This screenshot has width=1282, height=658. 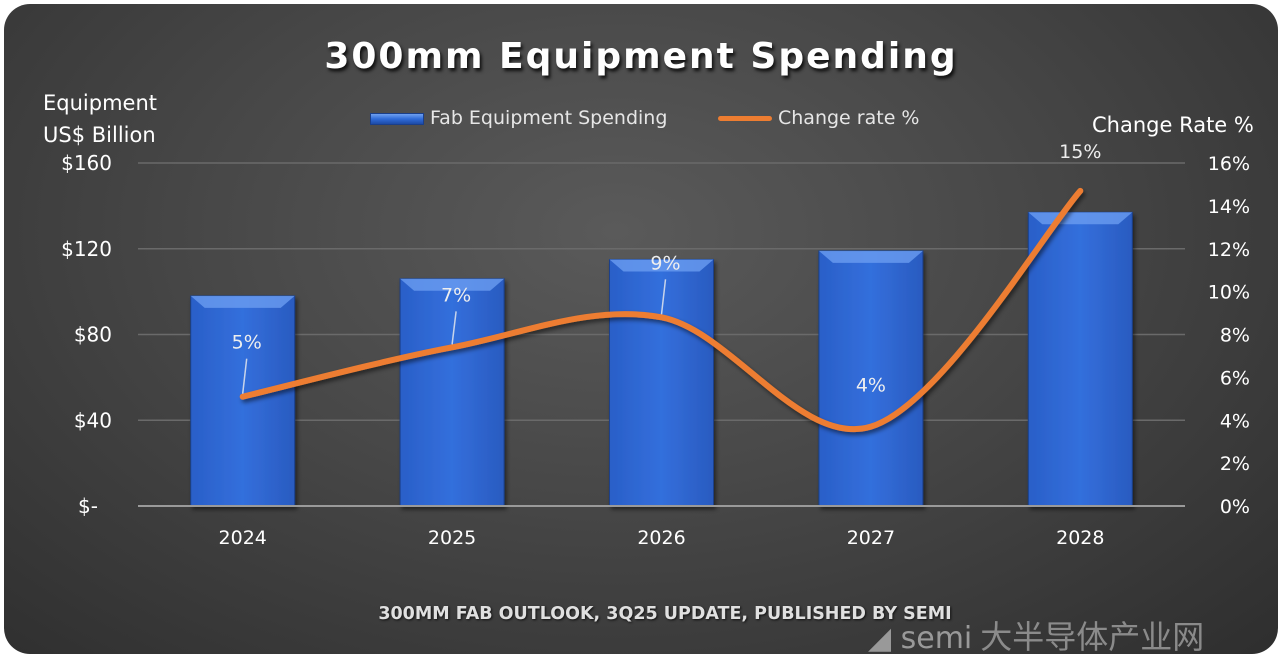 What do you see at coordinates (86, 163) in the screenshot?
I see `left-tick-label: $160` at bounding box center [86, 163].